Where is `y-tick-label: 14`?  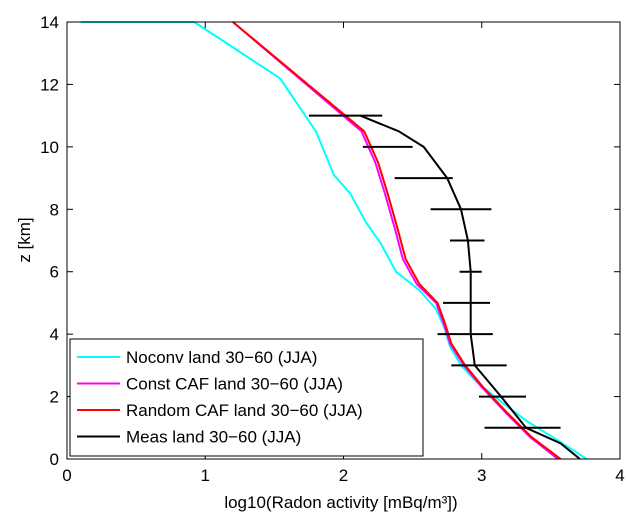 y-tick-label: 14 is located at coordinates (49, 22).